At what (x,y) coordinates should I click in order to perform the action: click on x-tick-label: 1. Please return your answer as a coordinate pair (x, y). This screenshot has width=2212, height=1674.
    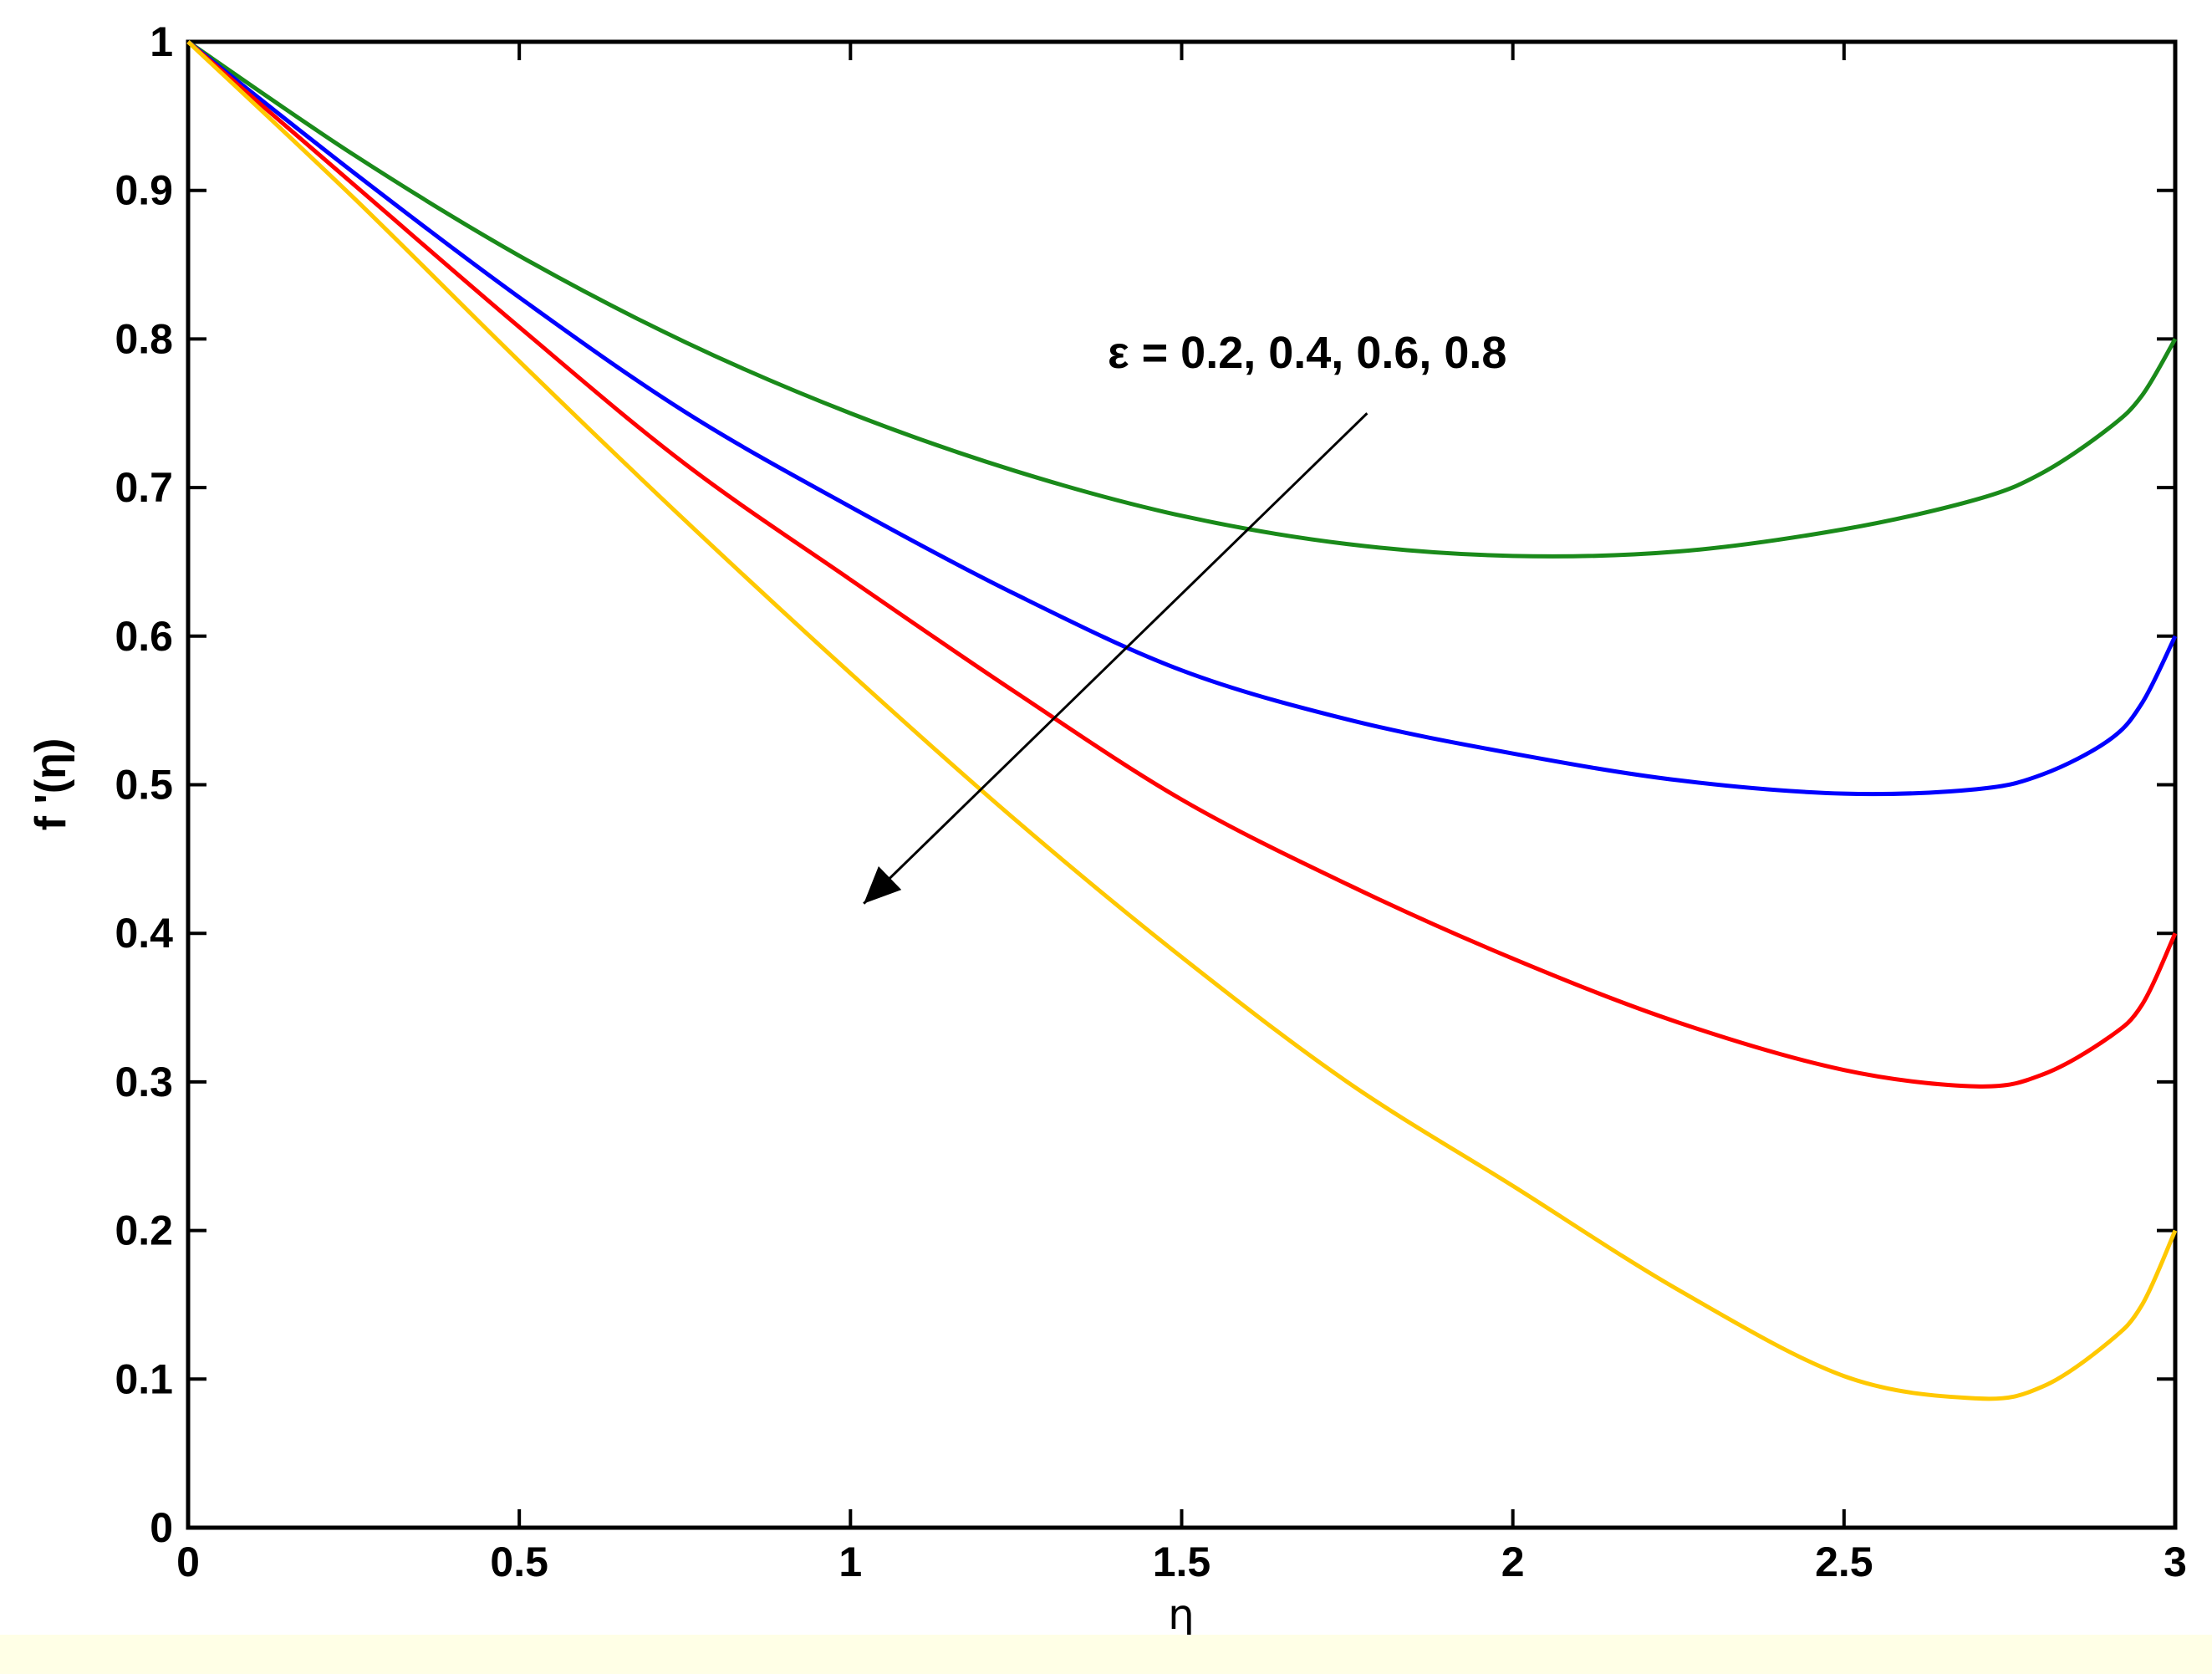
    Looking at the image, I should click on (850, 1562).